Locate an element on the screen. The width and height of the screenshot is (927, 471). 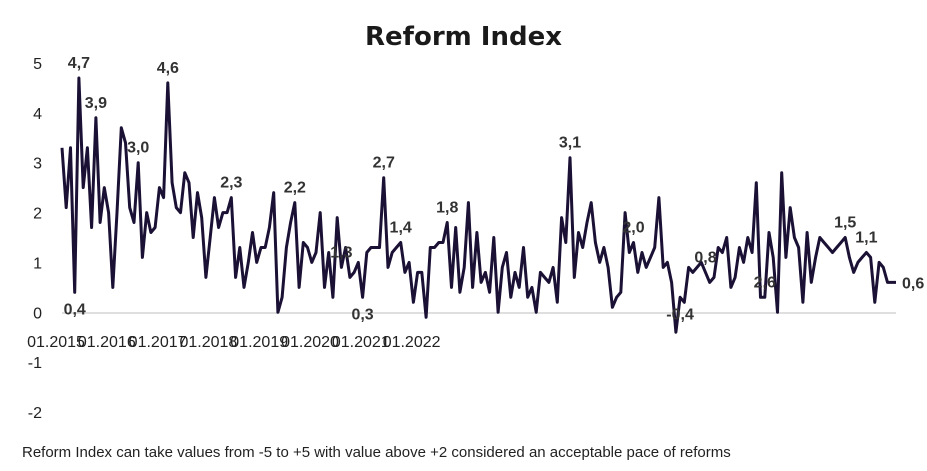
y-axis-tick-labels: 5 4 3 2 1 0 -1 -2 is located at coordinates (35, 239).